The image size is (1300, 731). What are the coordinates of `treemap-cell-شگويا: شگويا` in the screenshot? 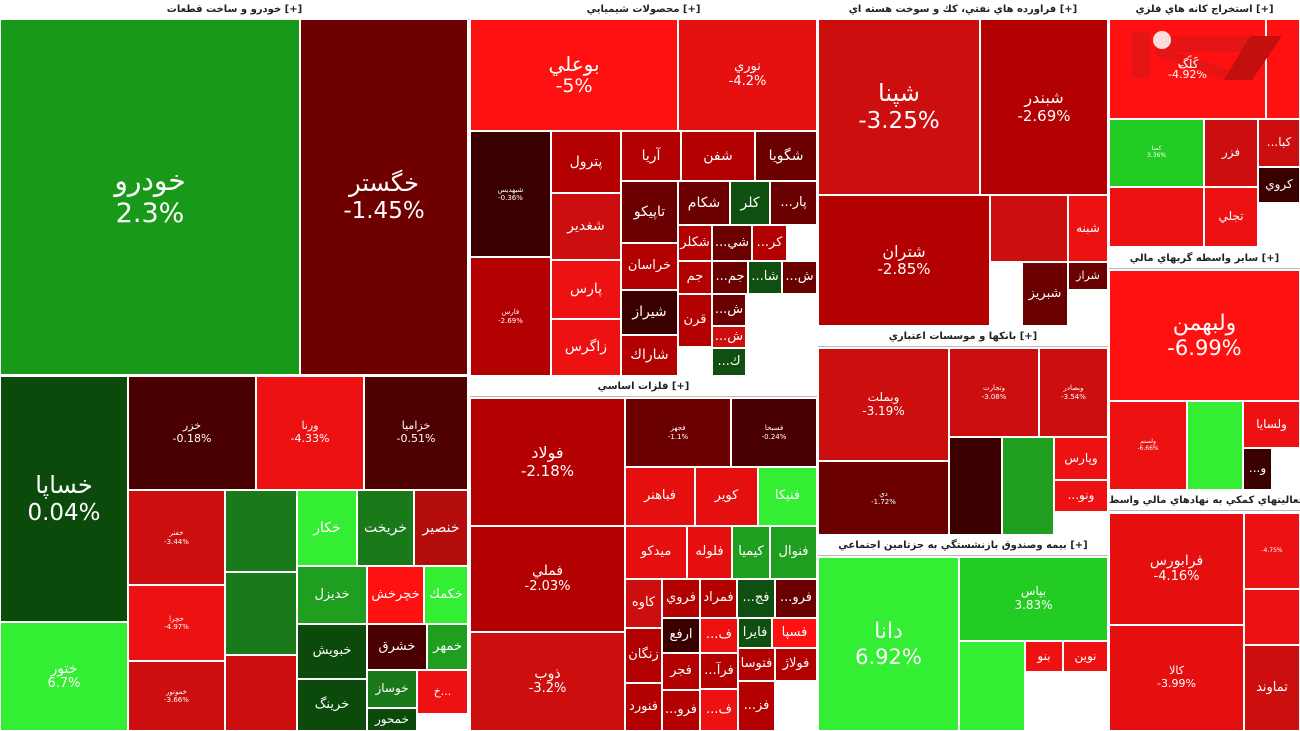 It's located at (786, 156).